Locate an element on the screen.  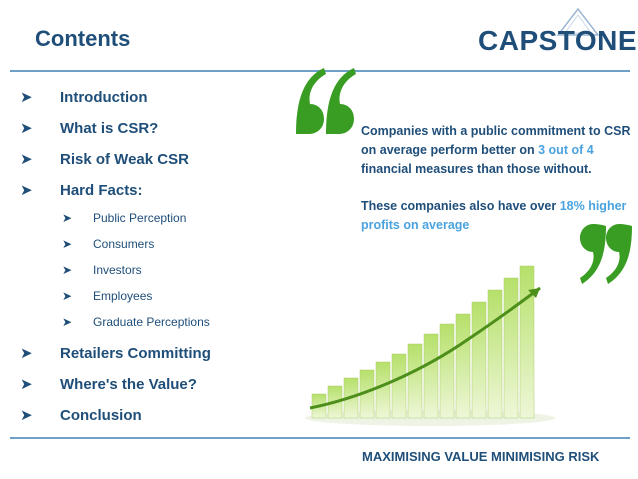
submenu-item-graduate-perceptions: ➤ Graduate Perceptions is located at coordinates (136, 322).